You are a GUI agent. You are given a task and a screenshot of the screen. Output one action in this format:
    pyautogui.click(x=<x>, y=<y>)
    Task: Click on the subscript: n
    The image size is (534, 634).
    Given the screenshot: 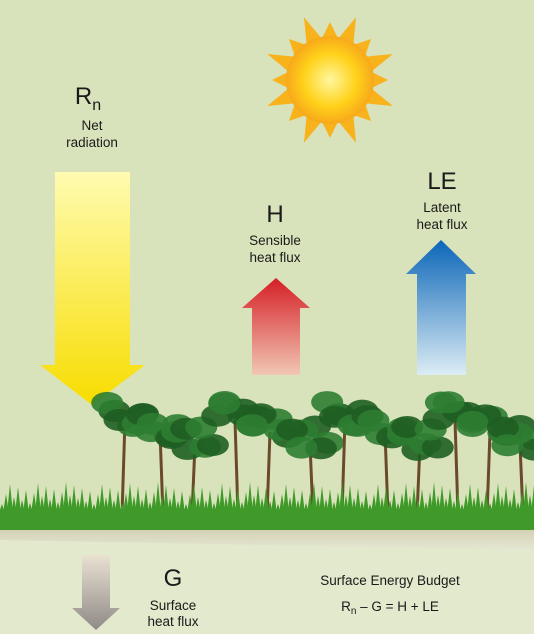 What is the action you would take?
    pyautogui.click(x=96, y=105)
    